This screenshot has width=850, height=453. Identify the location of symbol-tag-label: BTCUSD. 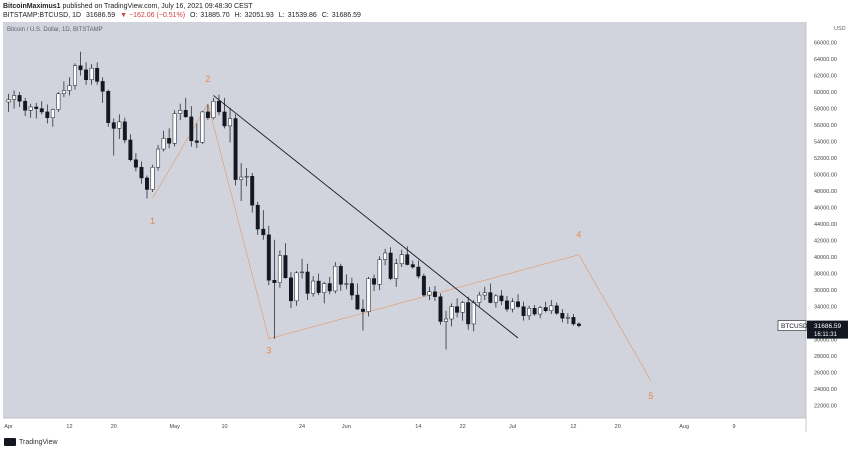
(794, 326).